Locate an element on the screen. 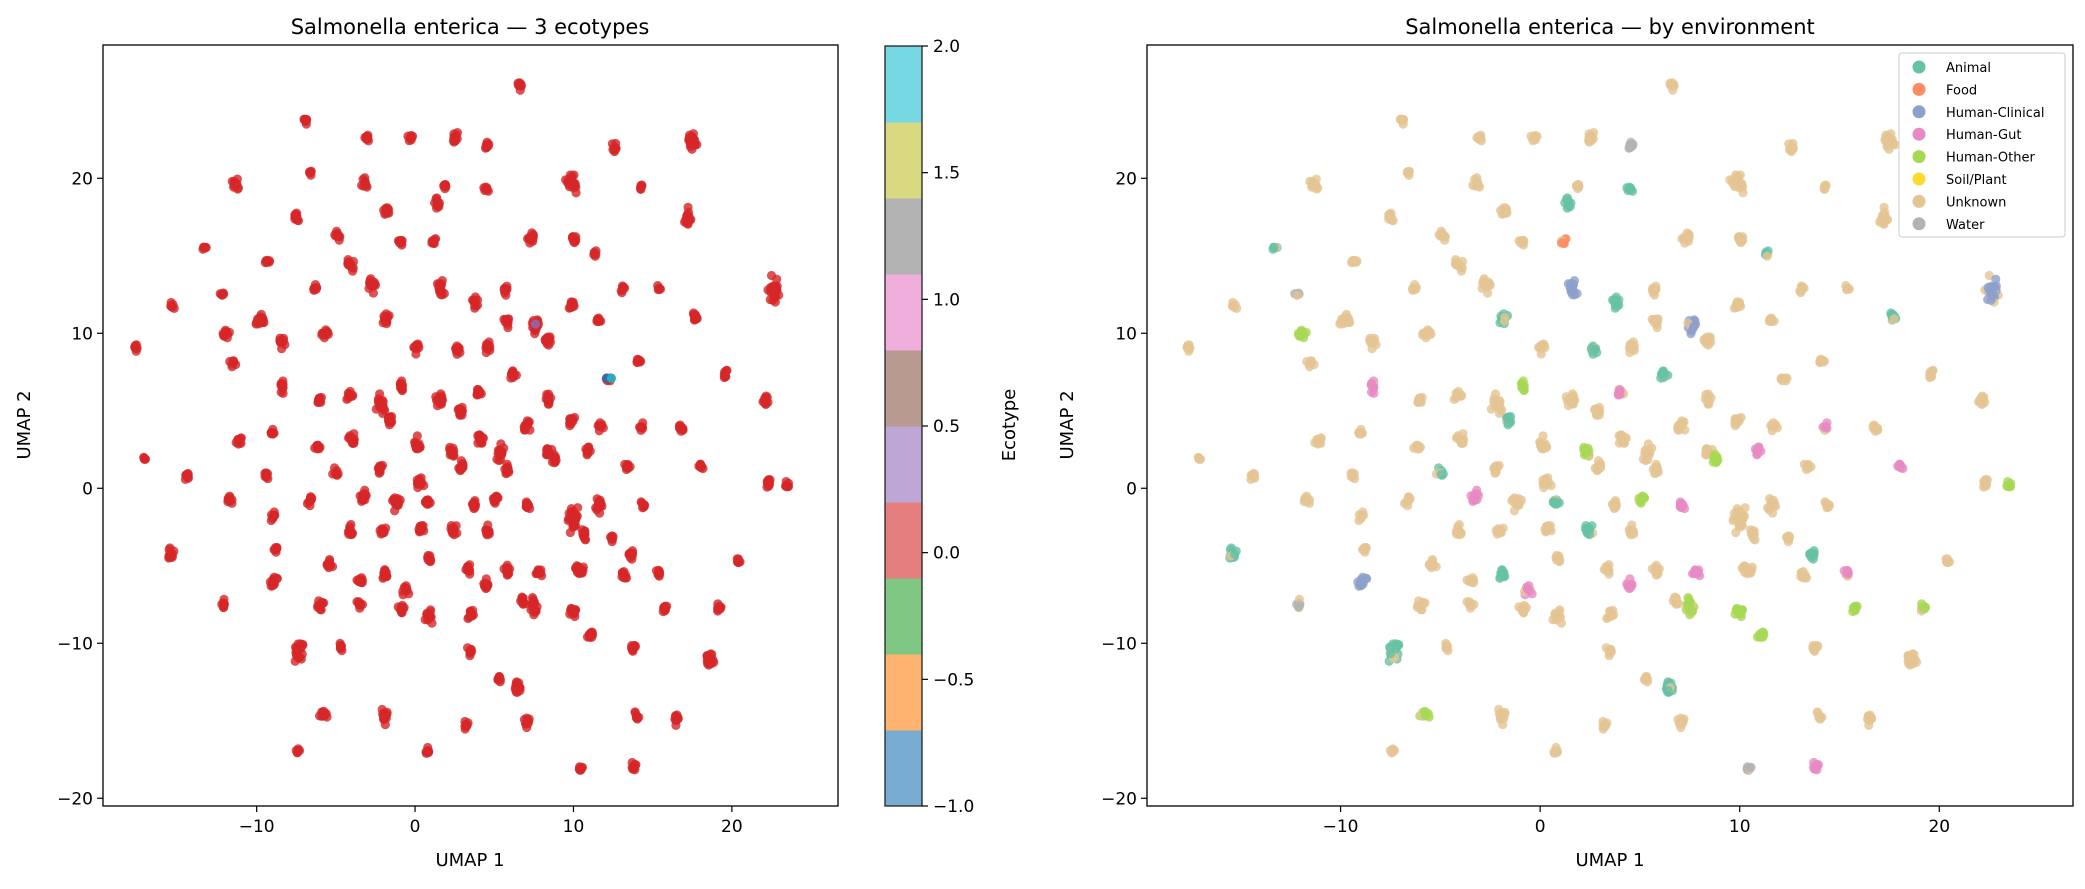 The height and width of the screenshot is (889, 2085). colorbar-tick-label: 0.0 is located at coordinates (946, 554).